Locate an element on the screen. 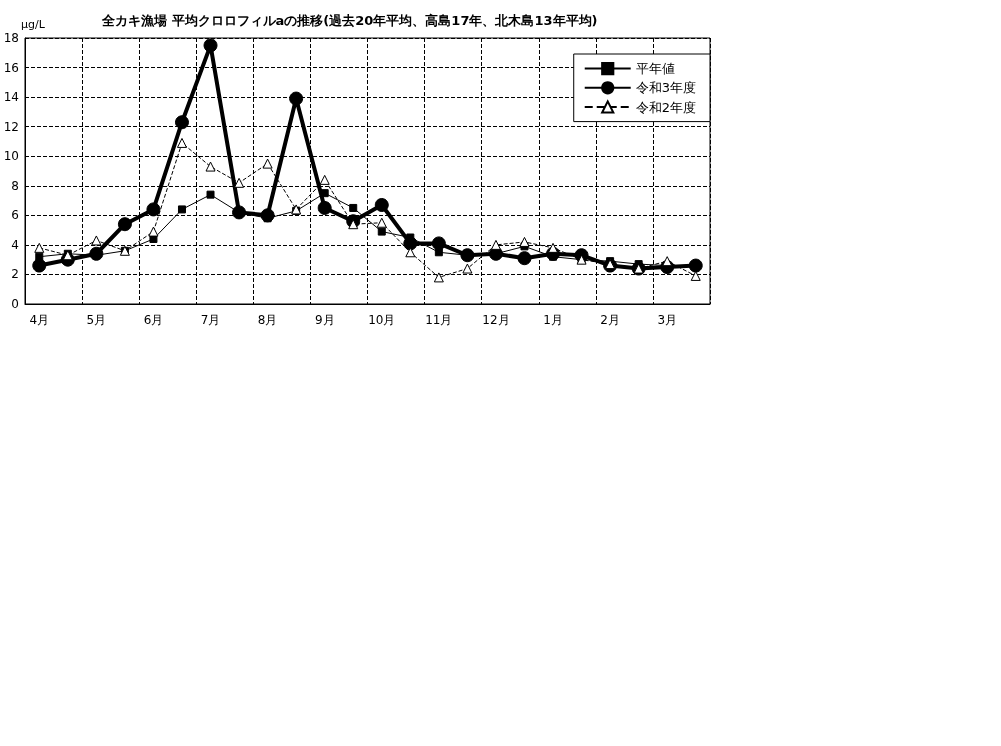 Image resolution: width=1001 pixels, height=746 pixels. y-tick-label: 10 is located at coordinates (11, 156).